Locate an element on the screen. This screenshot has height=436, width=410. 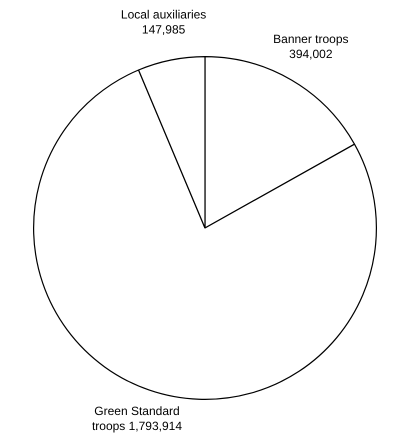
data-label: 147,985 is located at coordinates (164, 29).